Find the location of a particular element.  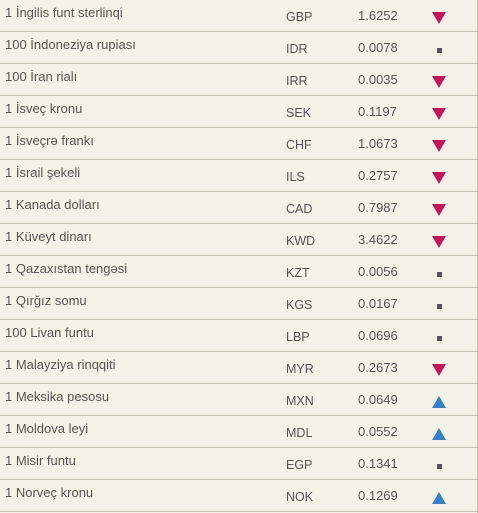

table-row: 1 İngilis funt sterlinqi GBP 1.6252 is located at coordinates (239, 16).